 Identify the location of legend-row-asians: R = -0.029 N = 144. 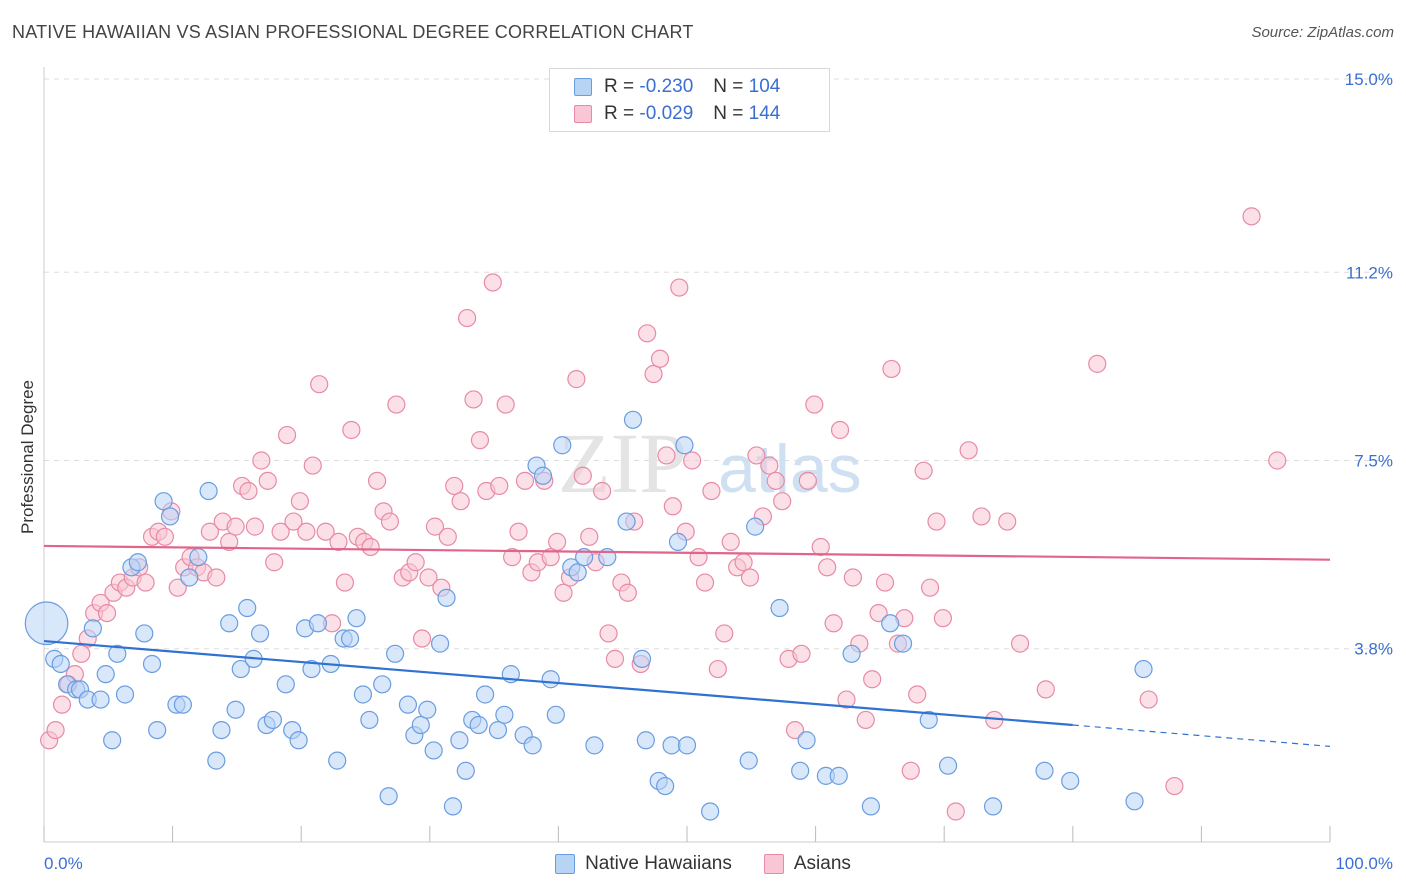
(677, 114).